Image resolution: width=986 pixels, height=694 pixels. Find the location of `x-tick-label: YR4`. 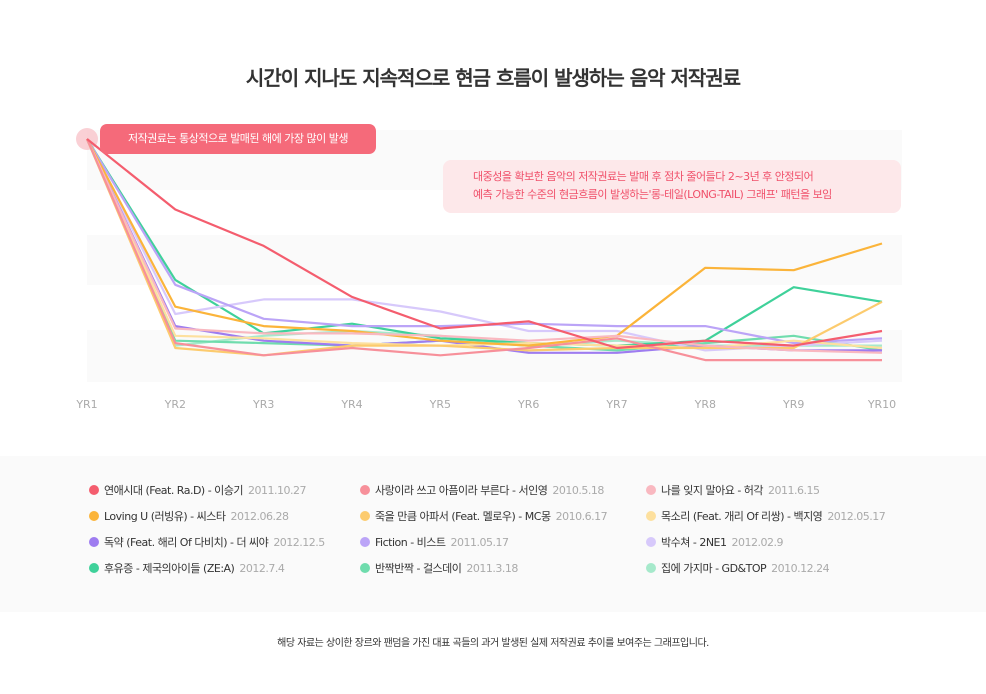

x-tick-label: YR4 is located at coordinates (352, 404).